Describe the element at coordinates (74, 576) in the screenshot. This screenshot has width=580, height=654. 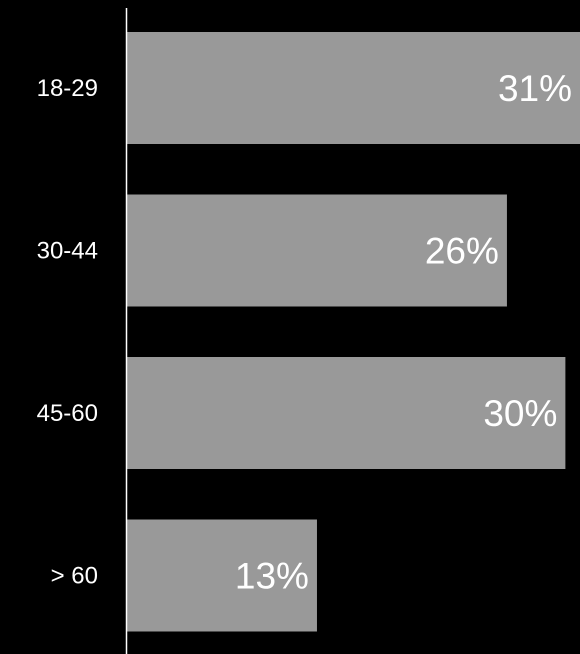
I see `category-label-3: > 60` at that location.